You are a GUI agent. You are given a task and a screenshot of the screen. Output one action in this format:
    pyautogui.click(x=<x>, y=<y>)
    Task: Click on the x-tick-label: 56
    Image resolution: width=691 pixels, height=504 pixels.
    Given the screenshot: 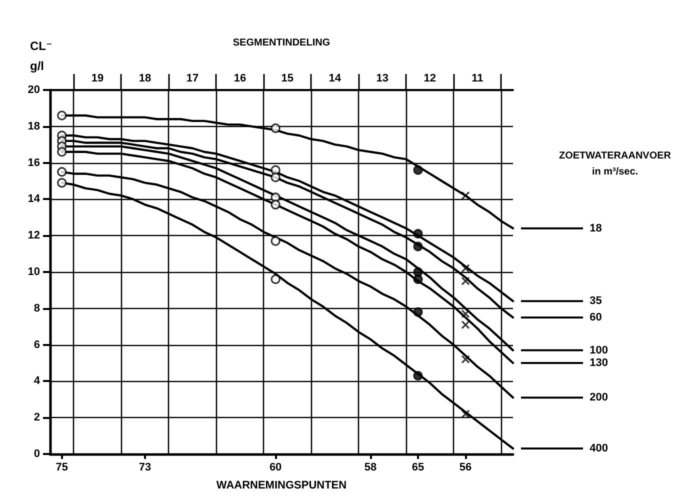 What is the action you would take?
    pyautogui.click(x=465, y=468)
    